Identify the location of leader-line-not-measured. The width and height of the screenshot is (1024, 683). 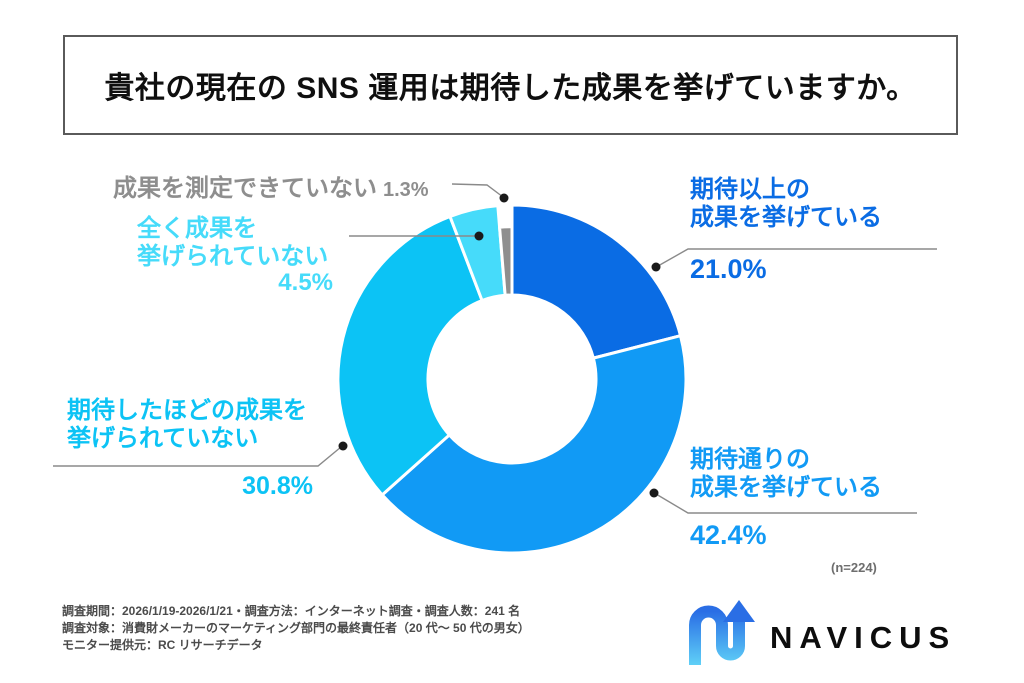
(477, 190).